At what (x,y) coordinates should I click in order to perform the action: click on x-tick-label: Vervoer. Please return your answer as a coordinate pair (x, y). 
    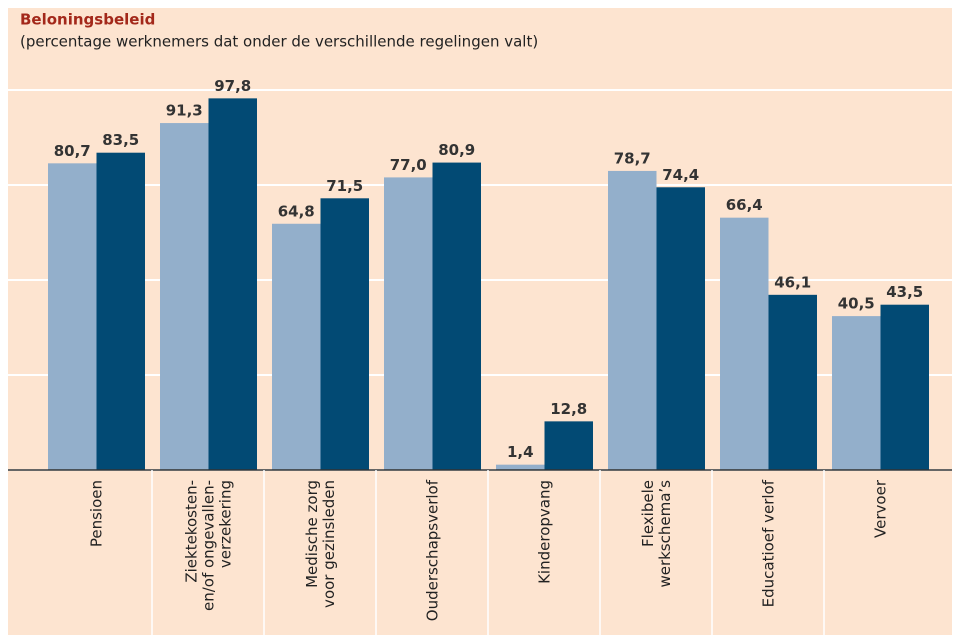
    Looking at the image, I should click on (880, 508).